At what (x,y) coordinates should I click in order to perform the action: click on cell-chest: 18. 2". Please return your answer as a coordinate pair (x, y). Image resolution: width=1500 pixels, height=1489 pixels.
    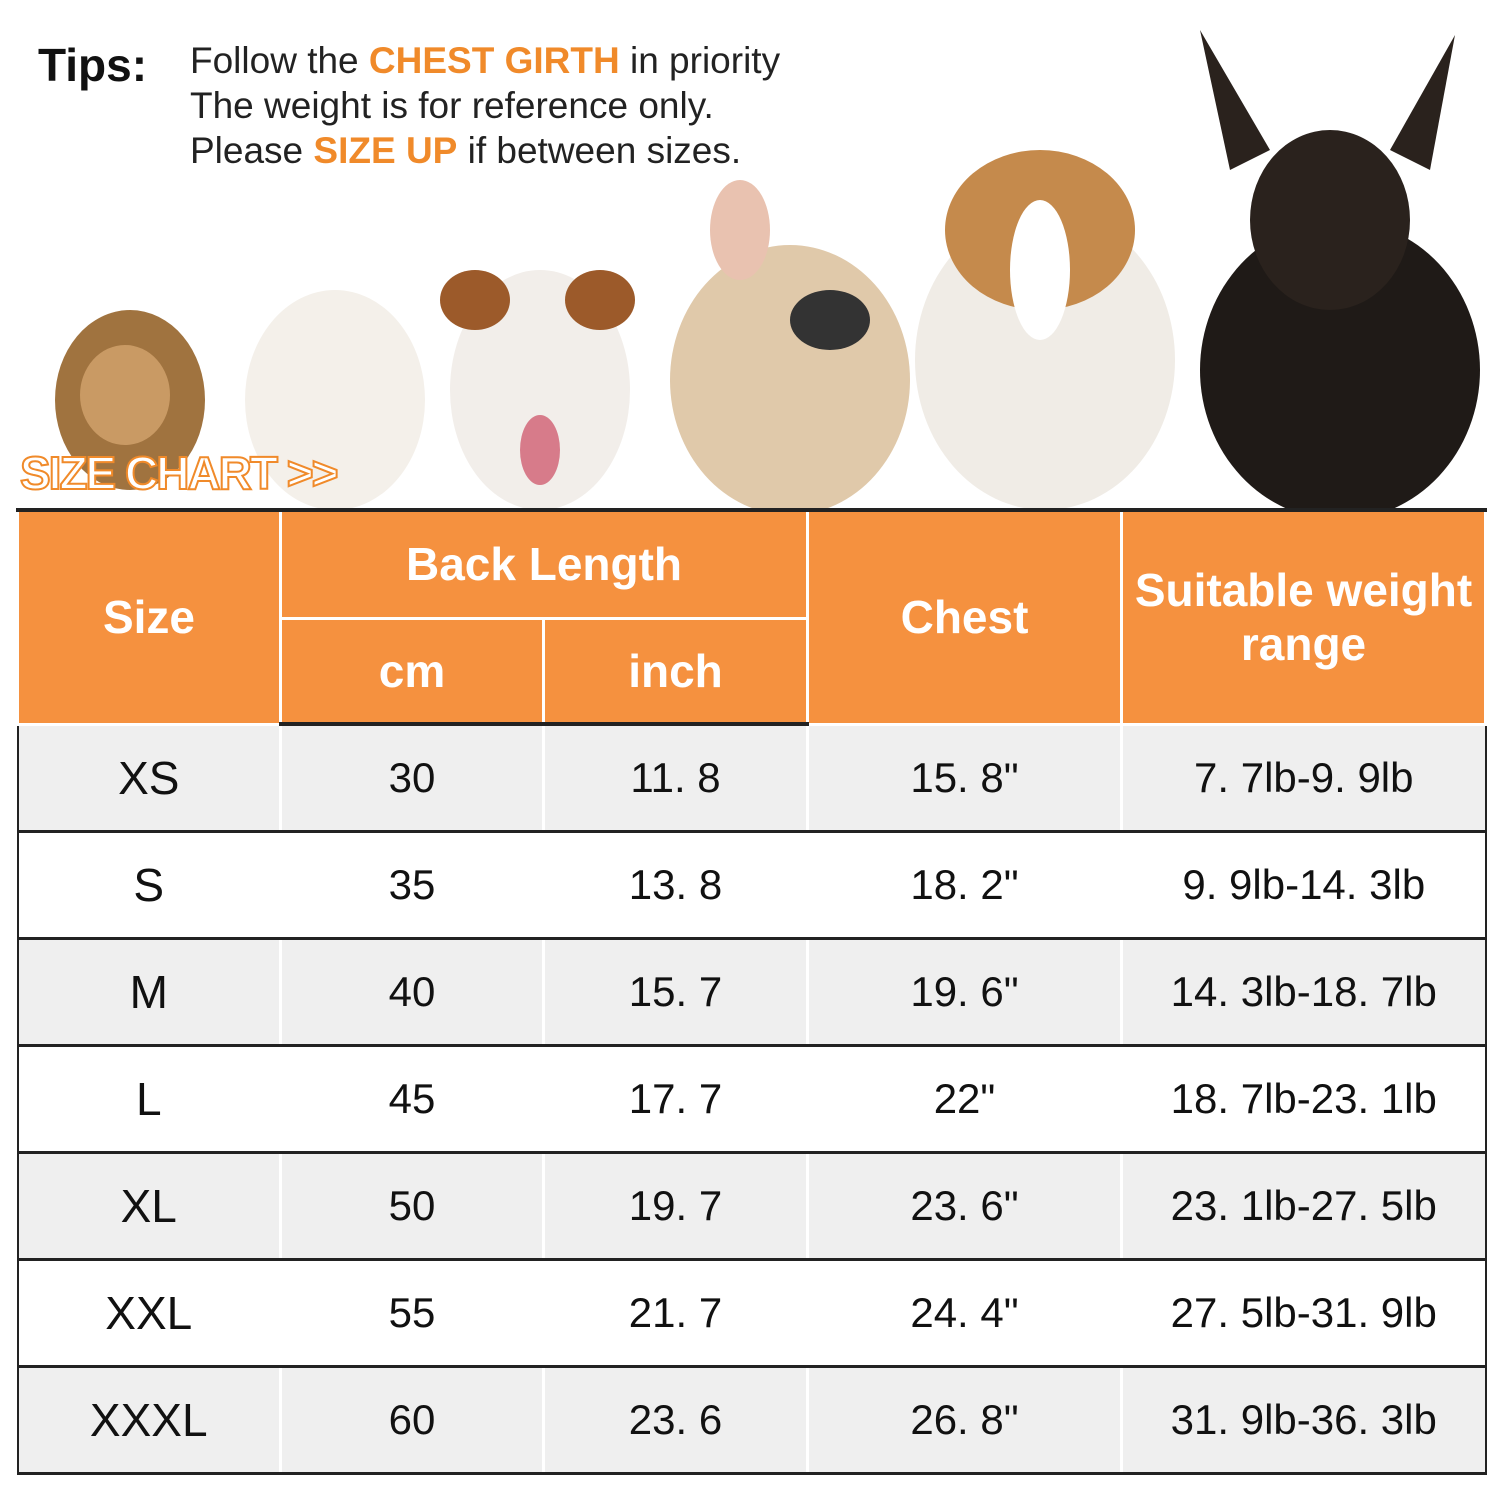
    Looking at the image, I should click on (965, 885).